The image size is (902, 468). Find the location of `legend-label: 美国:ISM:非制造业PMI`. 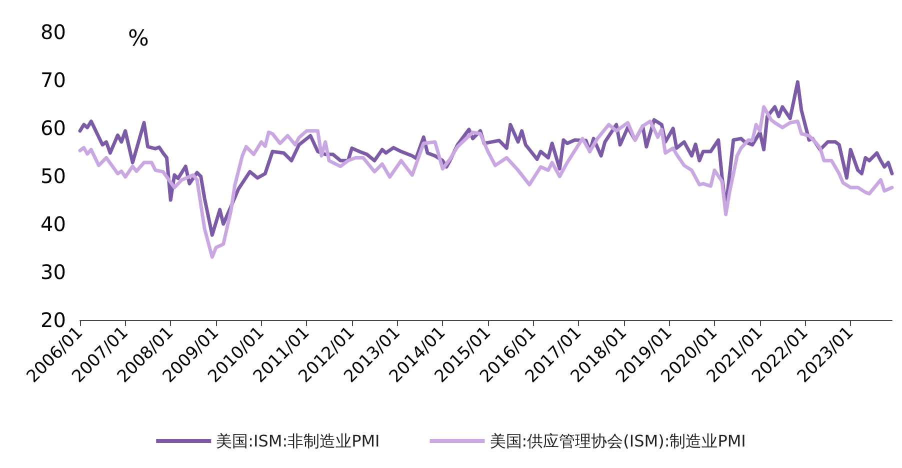

legend-label: 美国:ISM:非制造业PMI is located at coordinates (298, 441).